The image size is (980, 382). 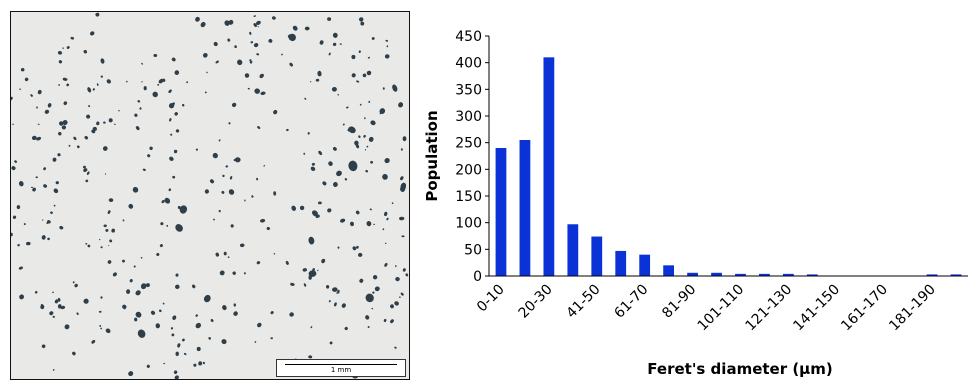 I want to click on x-tick-label: 20-30, so click(x=536, y=302).